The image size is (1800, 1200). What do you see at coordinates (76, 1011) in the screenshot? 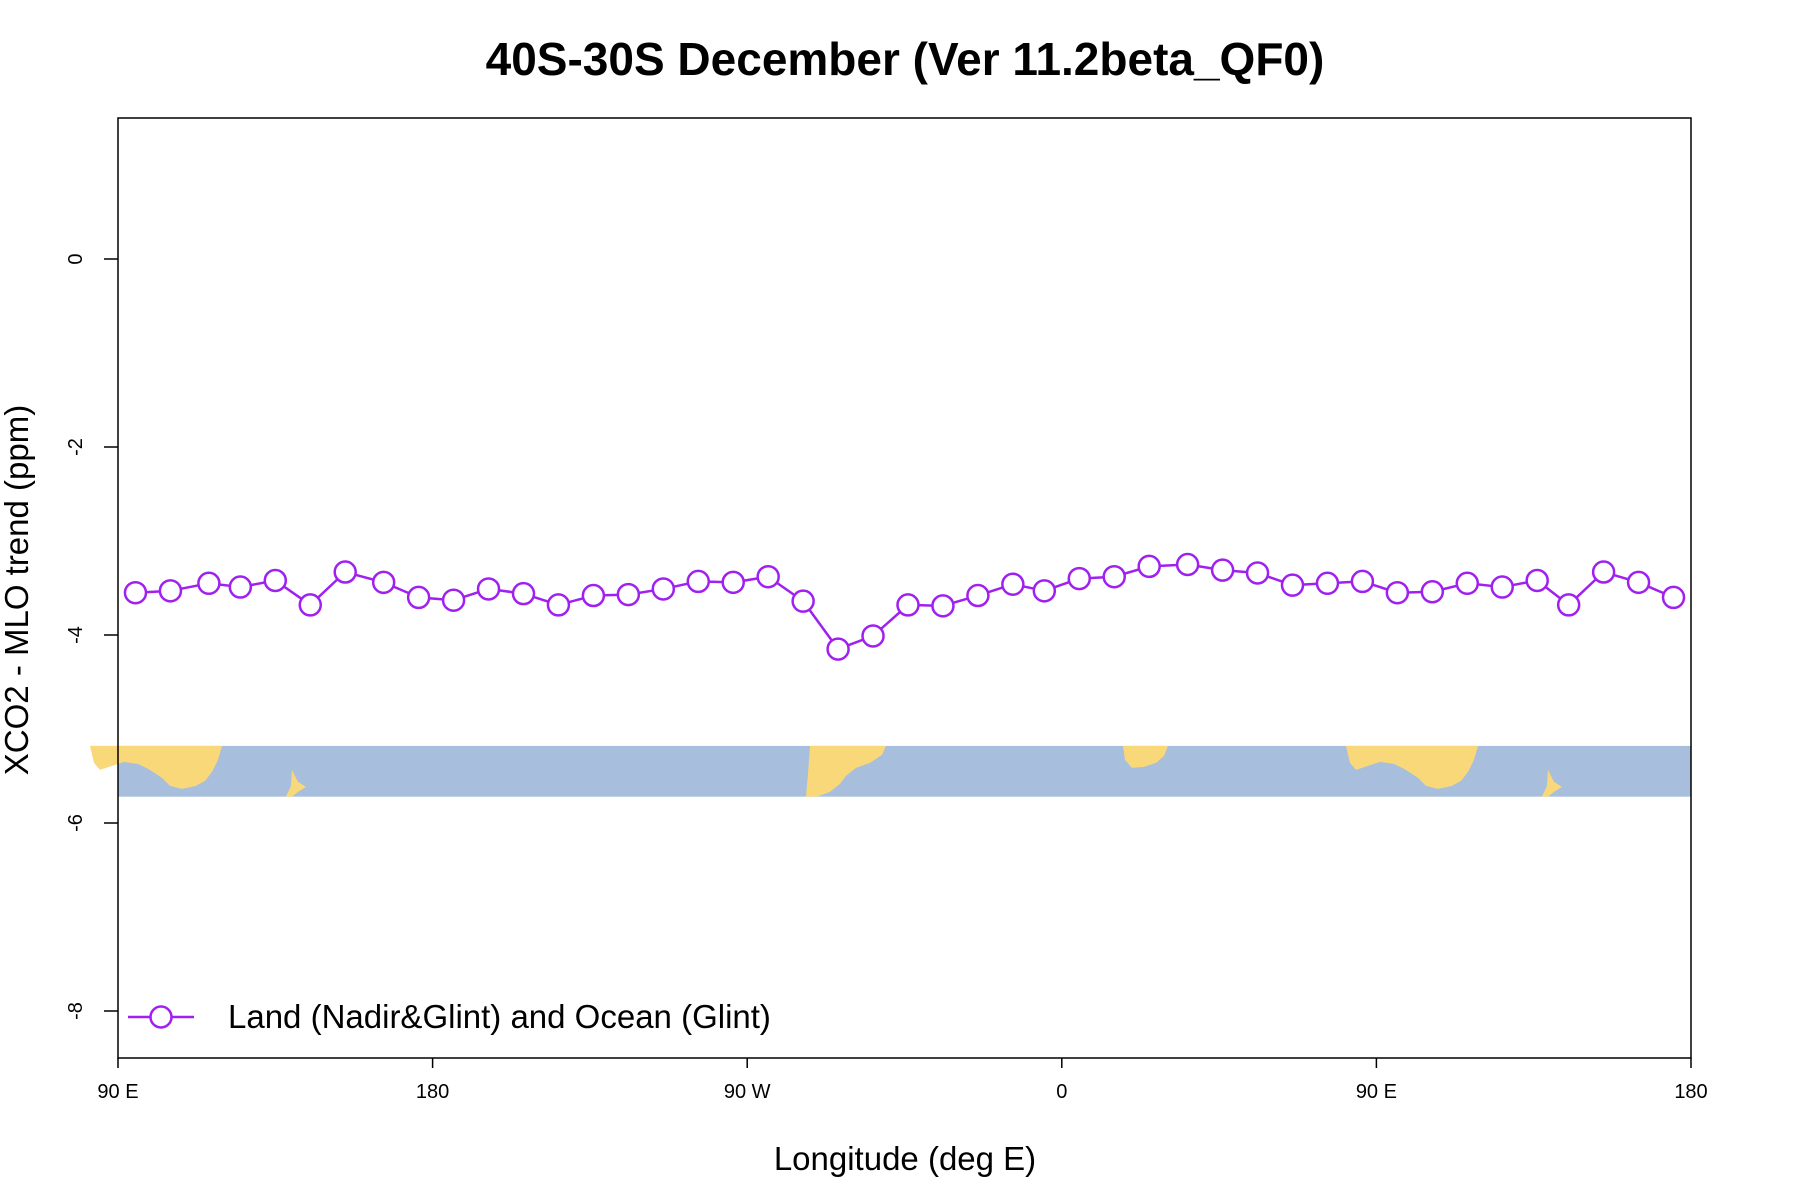
I see `y-tick-label: -8` at bounding box center [76, 1011].